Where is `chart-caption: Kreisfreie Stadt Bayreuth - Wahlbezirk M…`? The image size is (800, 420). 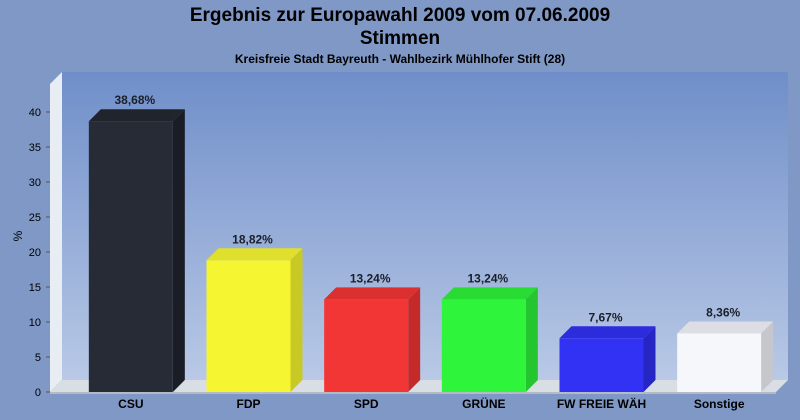
chart-caption: Kreisfreie Stadt Bayreuth - Wahlbezirk M… is located at coordinates (400, 59).